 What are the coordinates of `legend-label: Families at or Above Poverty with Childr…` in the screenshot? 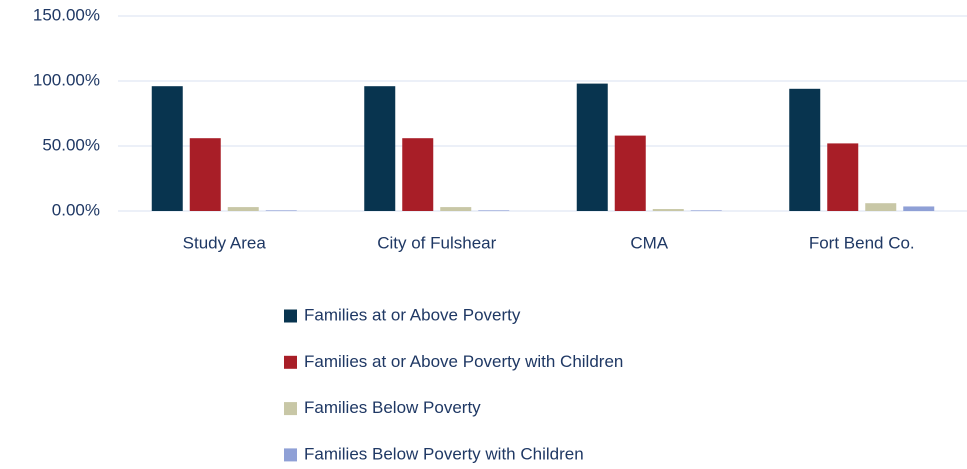 It's located at (463, 361).